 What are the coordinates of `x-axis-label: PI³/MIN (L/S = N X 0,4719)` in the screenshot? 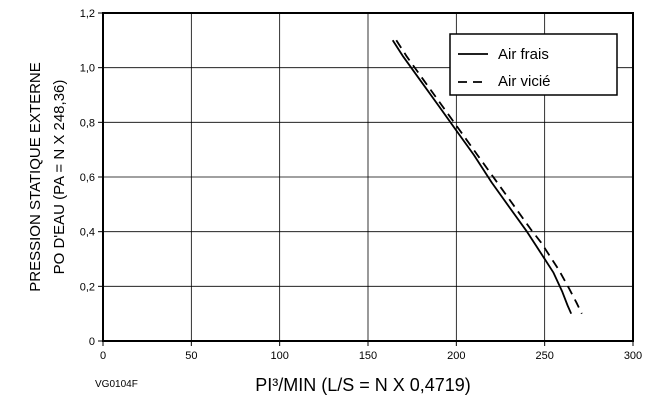 It's located at (363, 385).